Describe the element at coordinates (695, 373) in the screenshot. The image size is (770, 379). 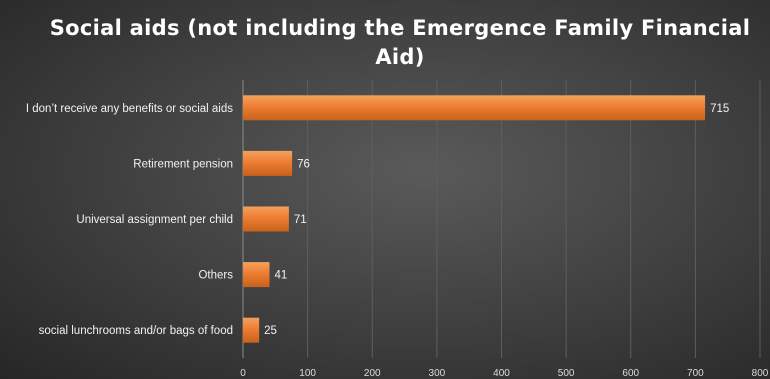
I see `x-tick-label: 700` at that location.